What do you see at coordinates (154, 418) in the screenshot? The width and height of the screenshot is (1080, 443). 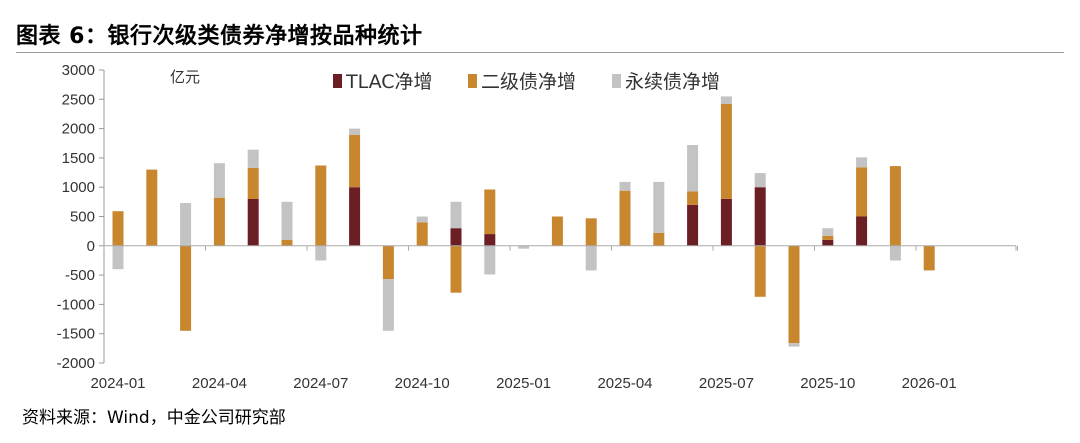 I see `source-note: 资料来源：Wind，中金公司研究部` at bounding box center [154, 418].